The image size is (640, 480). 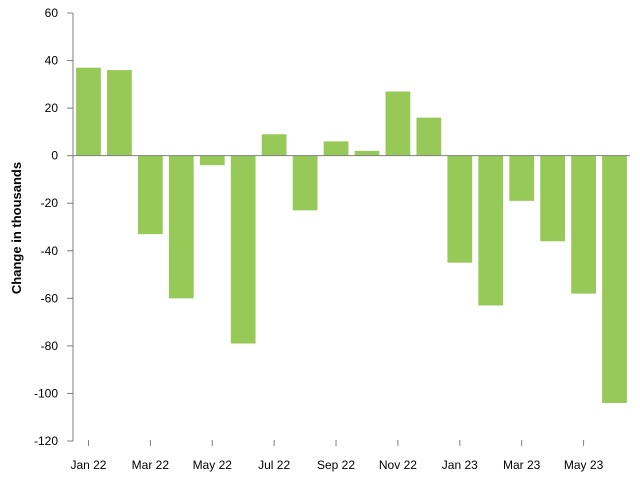 What do you see at coordinates (213, 465) in the screenshot?
I see `x-tick-label: May 22` at bounding box center [213, 465].